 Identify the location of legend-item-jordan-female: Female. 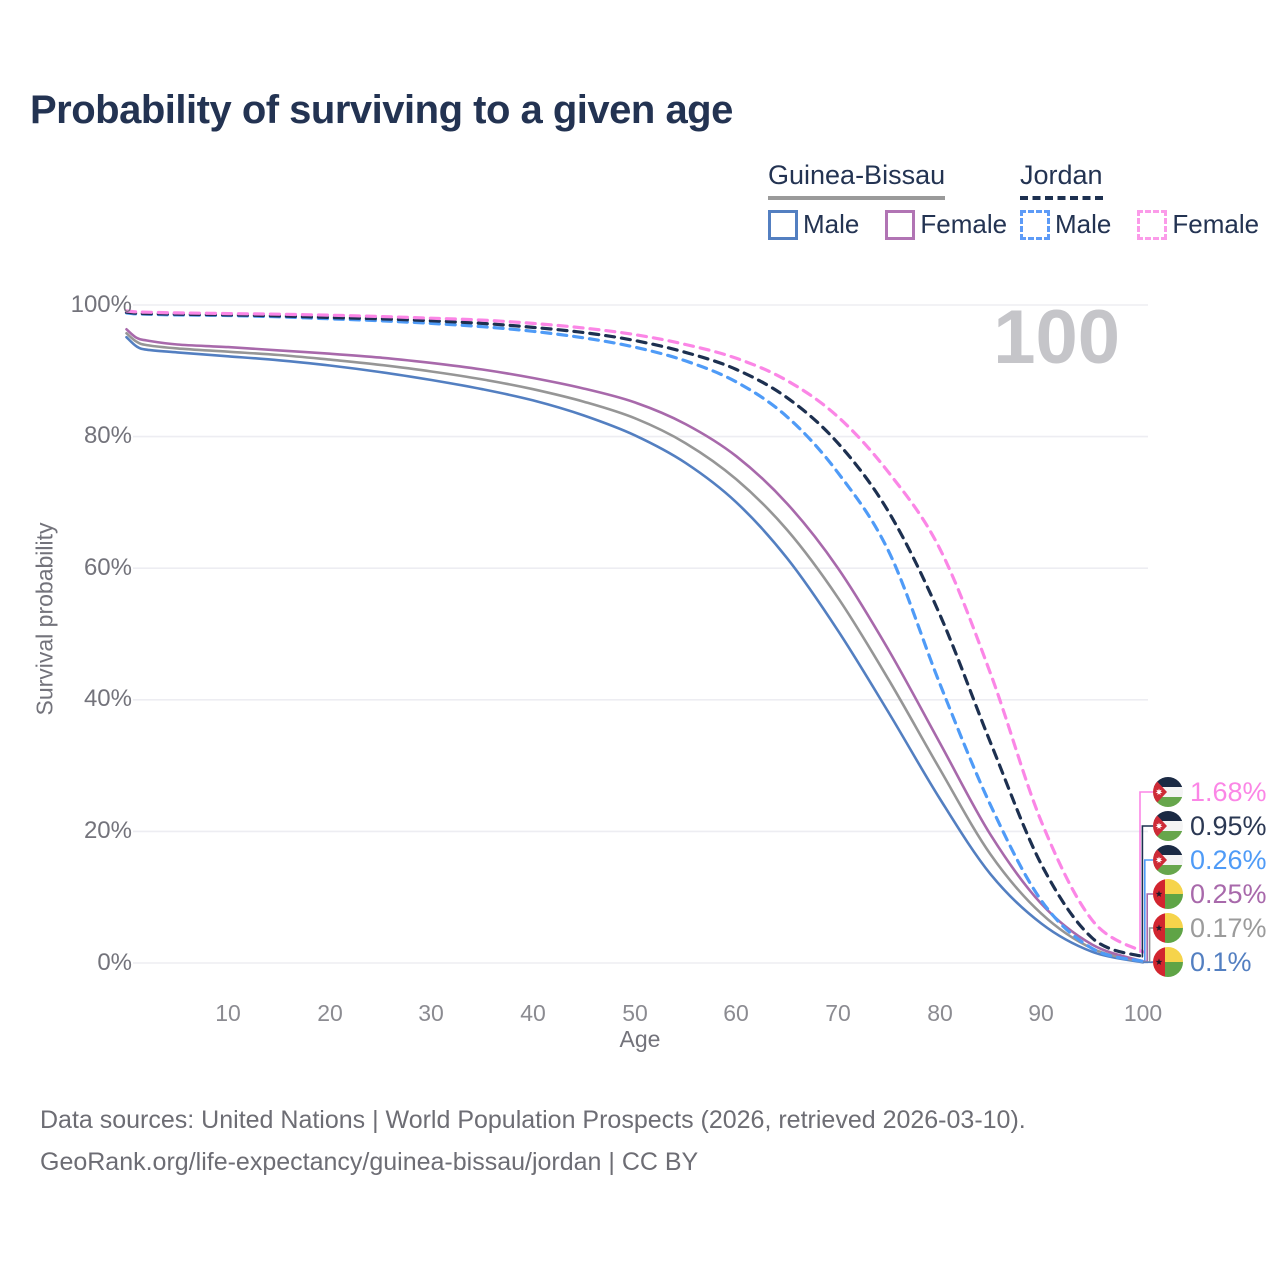
(1198, 224).